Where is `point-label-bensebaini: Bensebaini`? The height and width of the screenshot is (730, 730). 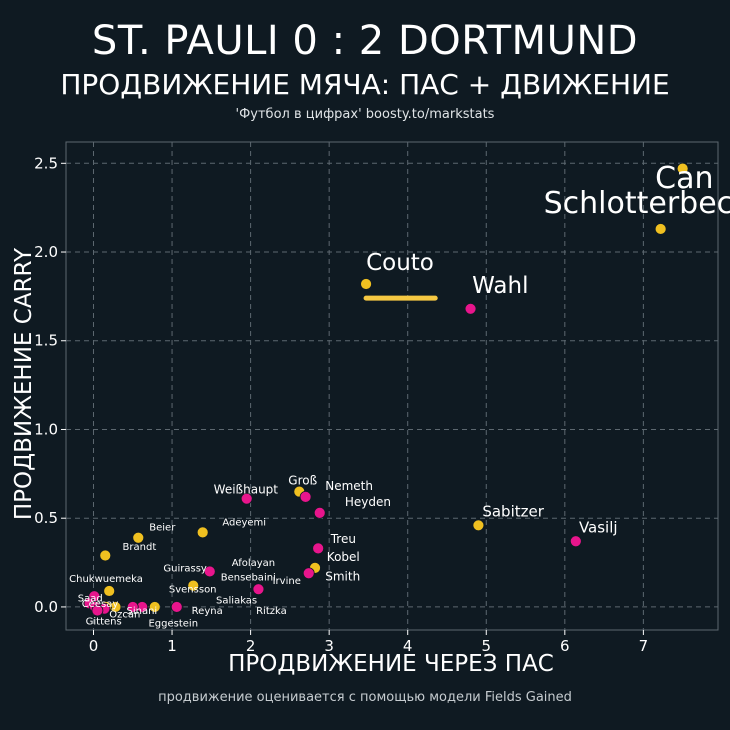 point-label-bensebaini: Bensebaini is located at coordinates (248, 577).